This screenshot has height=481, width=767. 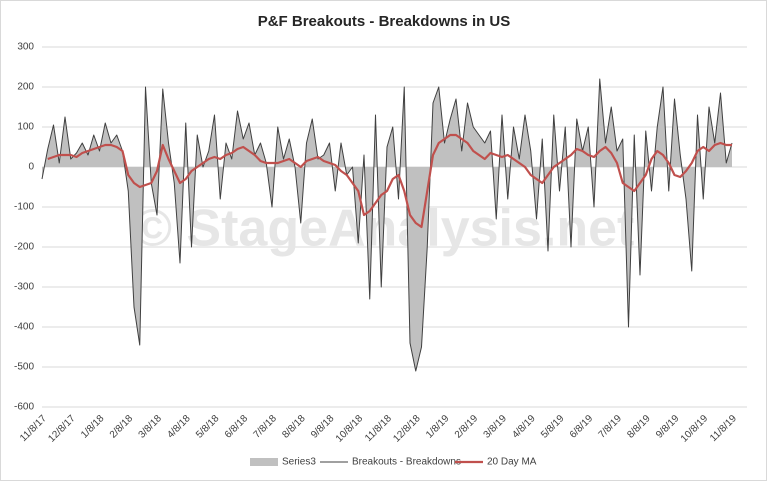 What do you see at coordinates (24, 407) in the screenshot?
I see `y-tick-label: -600` at bounding box center [24, 407].